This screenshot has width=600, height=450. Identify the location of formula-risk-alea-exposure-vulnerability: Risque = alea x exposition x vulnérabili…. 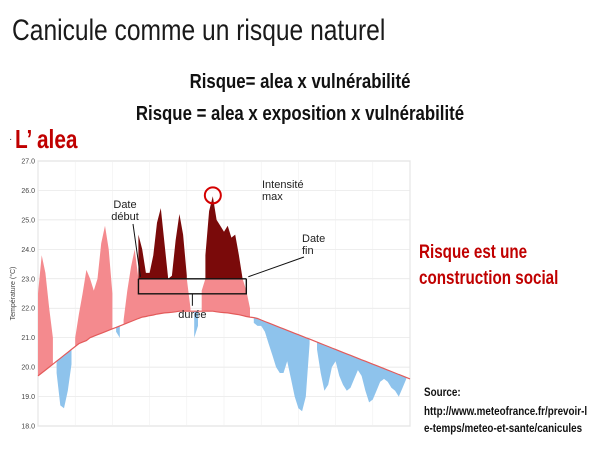
(300, 114).